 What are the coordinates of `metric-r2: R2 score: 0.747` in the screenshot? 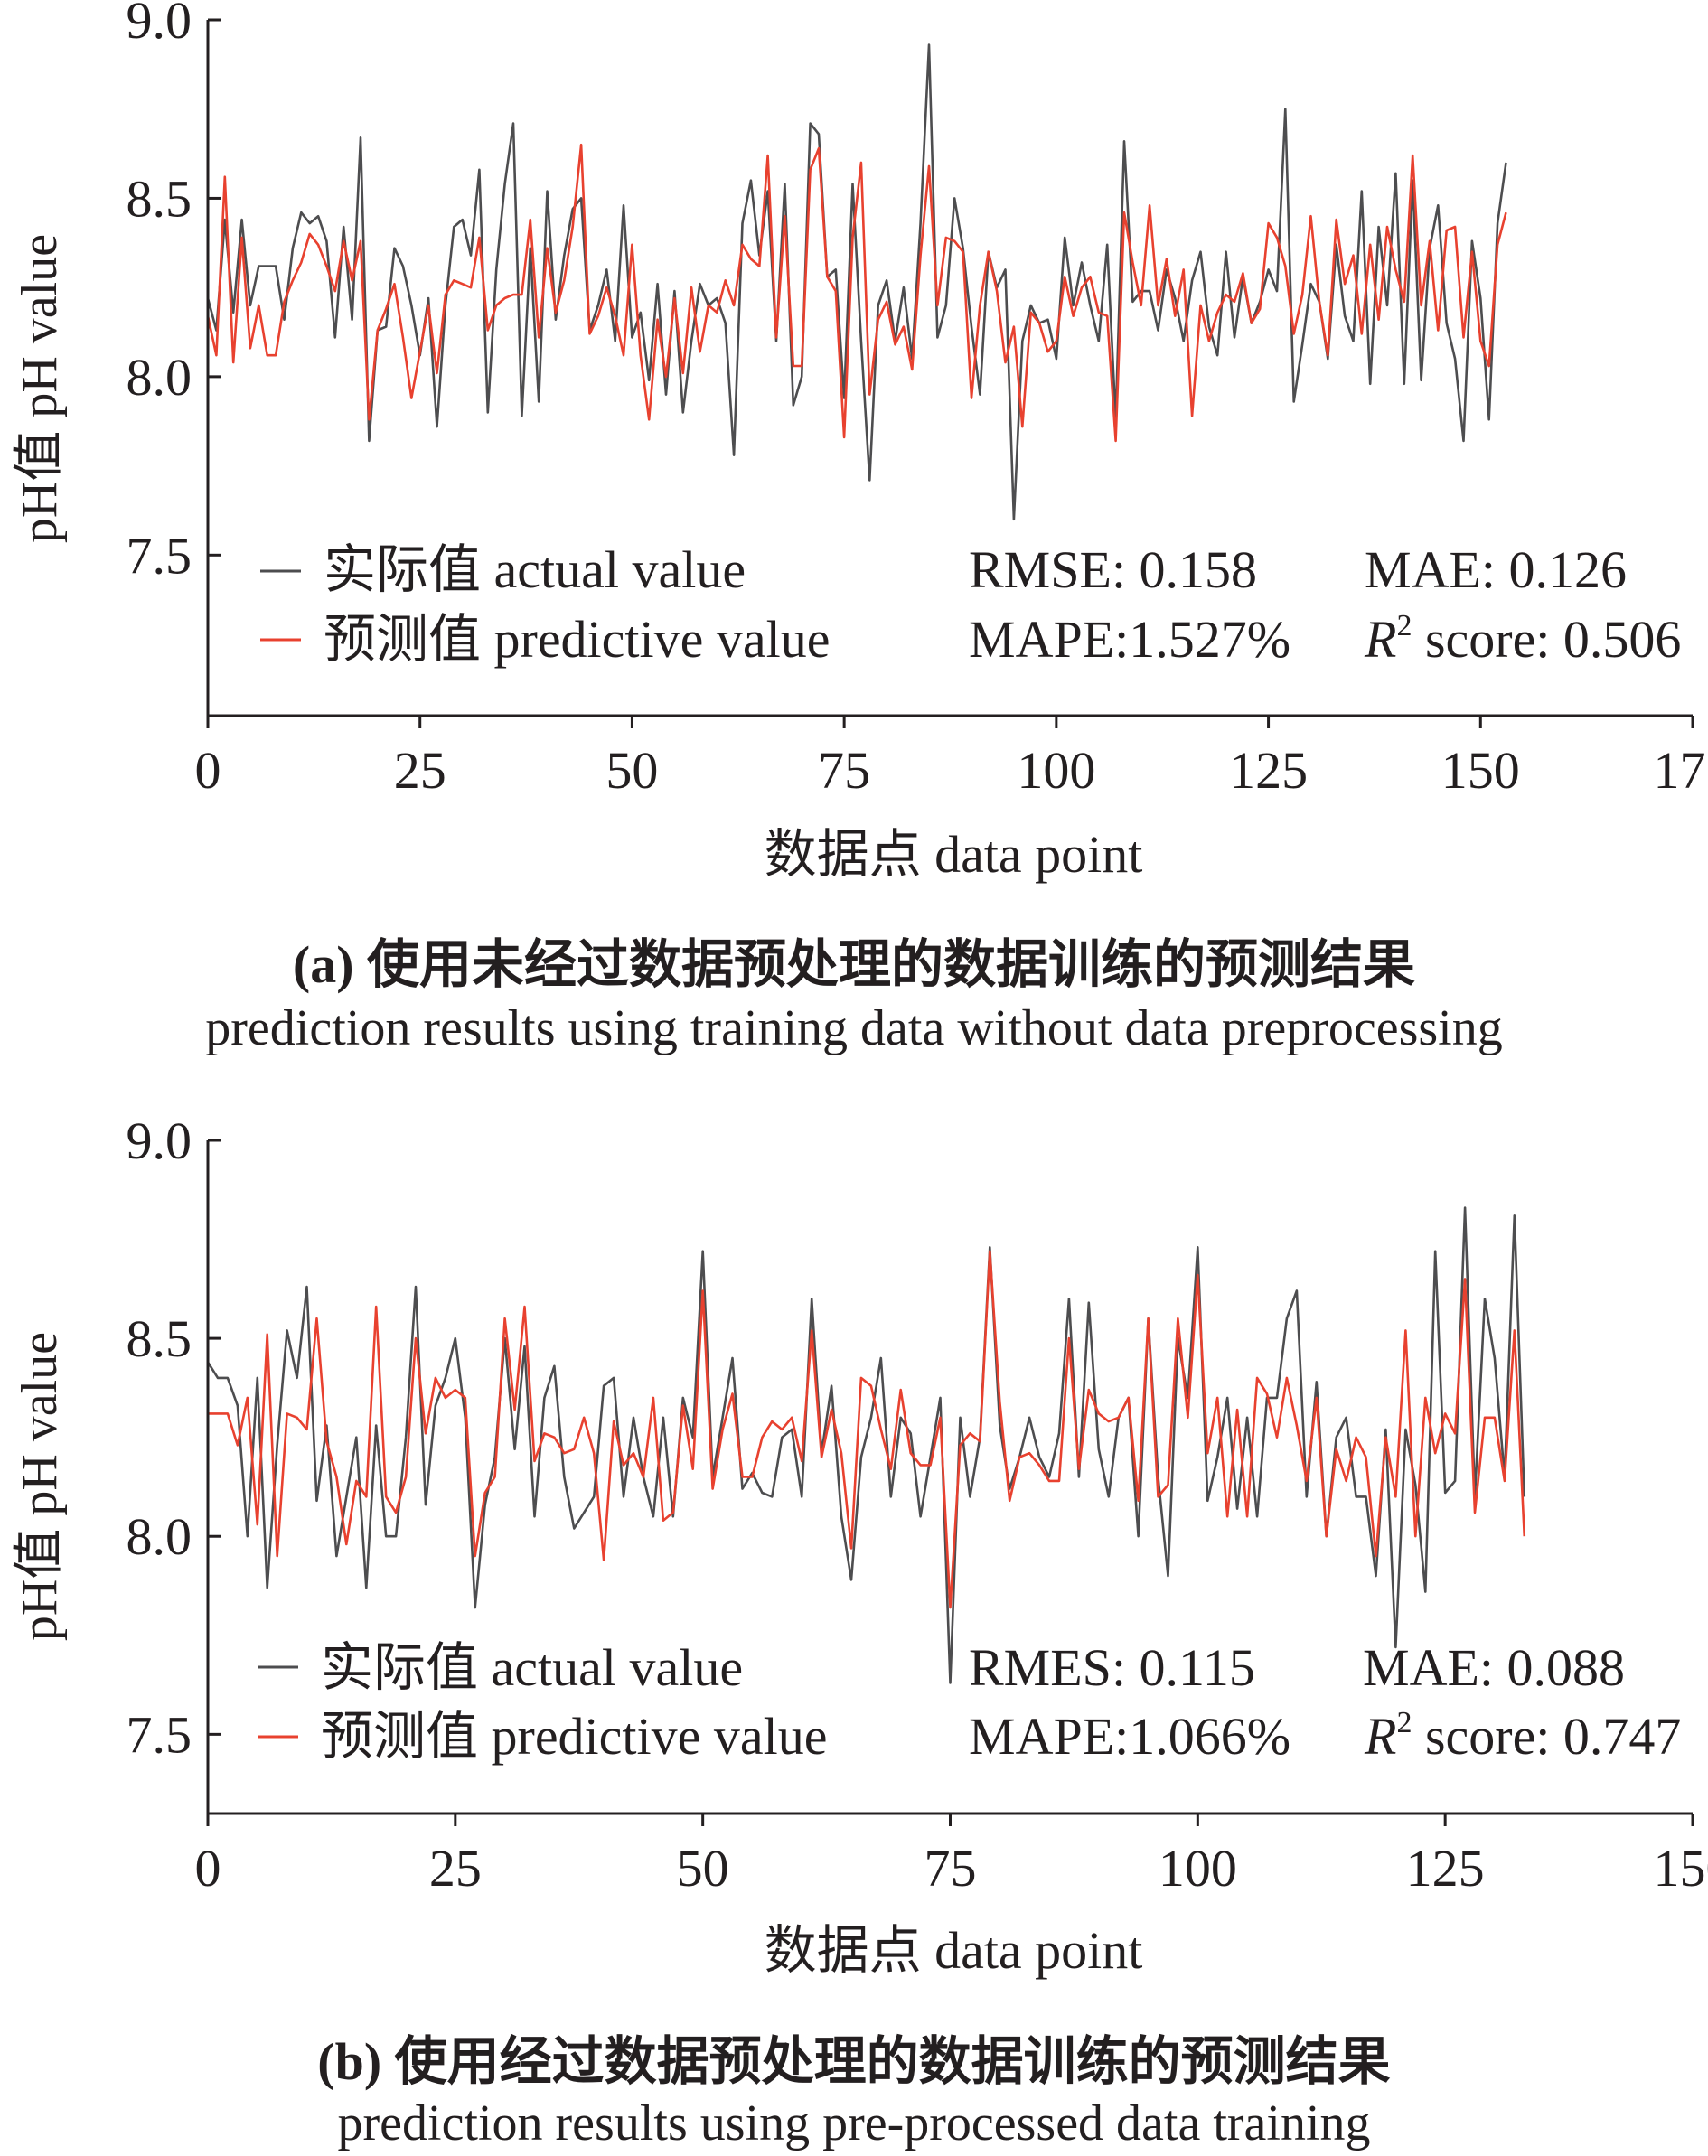 It's located at (1522, 1736).